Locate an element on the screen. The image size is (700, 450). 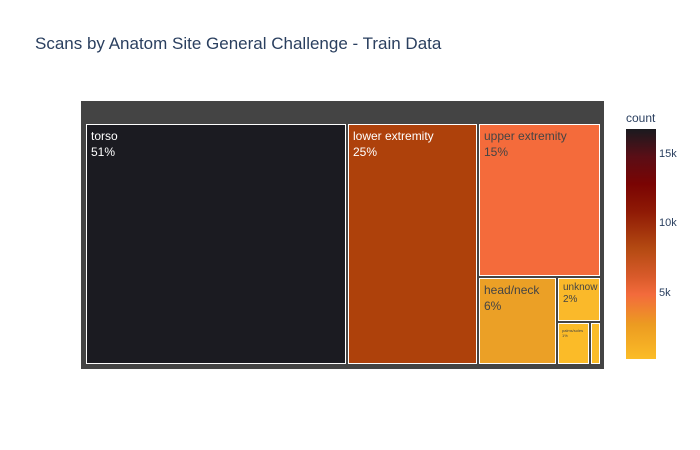
tile-head-neck: head/neck 6% is located at coordinates (517, 321).